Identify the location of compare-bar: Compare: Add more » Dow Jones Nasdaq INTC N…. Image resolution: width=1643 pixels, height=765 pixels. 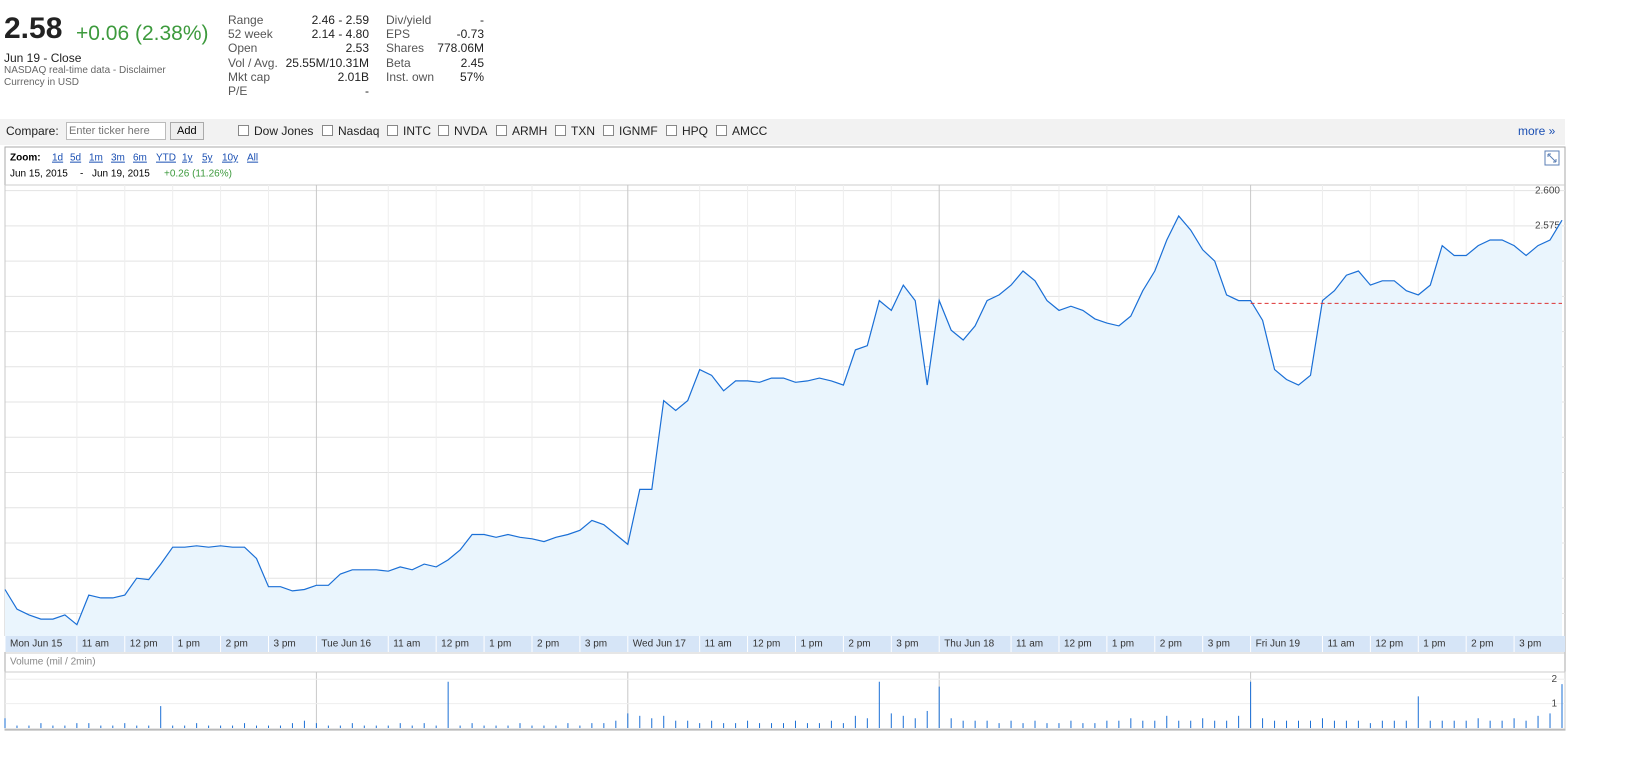
(782, 132).